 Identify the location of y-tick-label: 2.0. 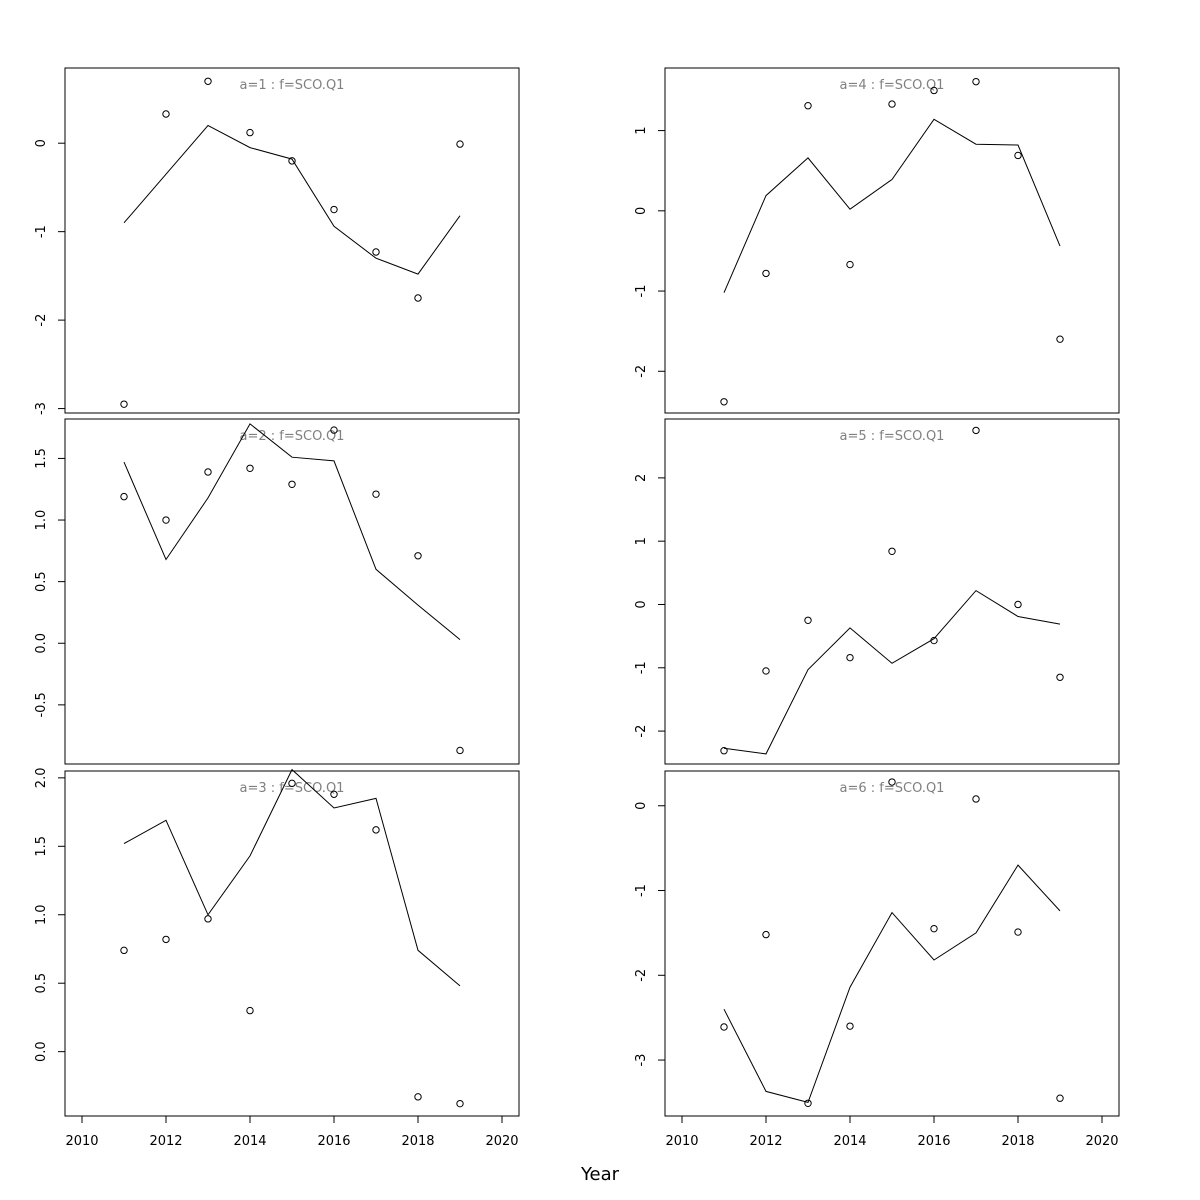
(41, 778).